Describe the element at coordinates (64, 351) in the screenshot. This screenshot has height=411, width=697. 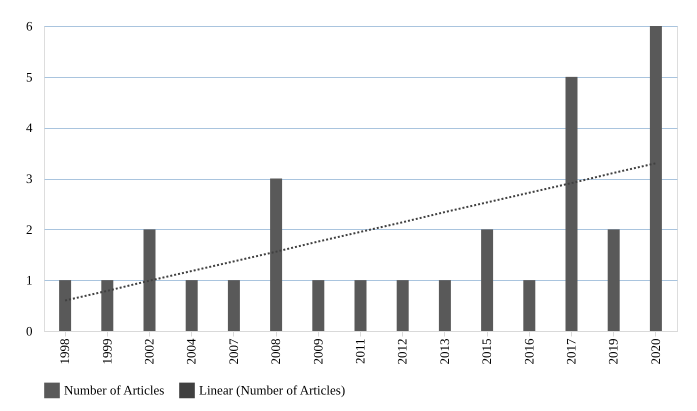
I see `x-tick-label: 1998` at that location.